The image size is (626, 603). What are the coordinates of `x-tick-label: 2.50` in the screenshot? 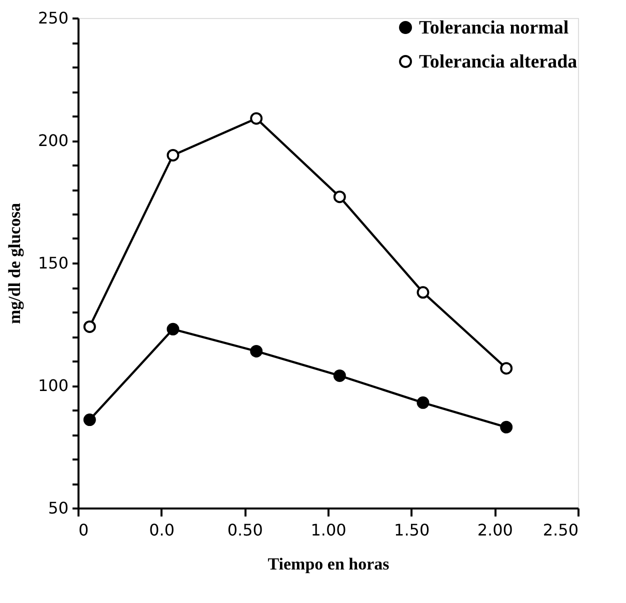 It's located at (560, 530).